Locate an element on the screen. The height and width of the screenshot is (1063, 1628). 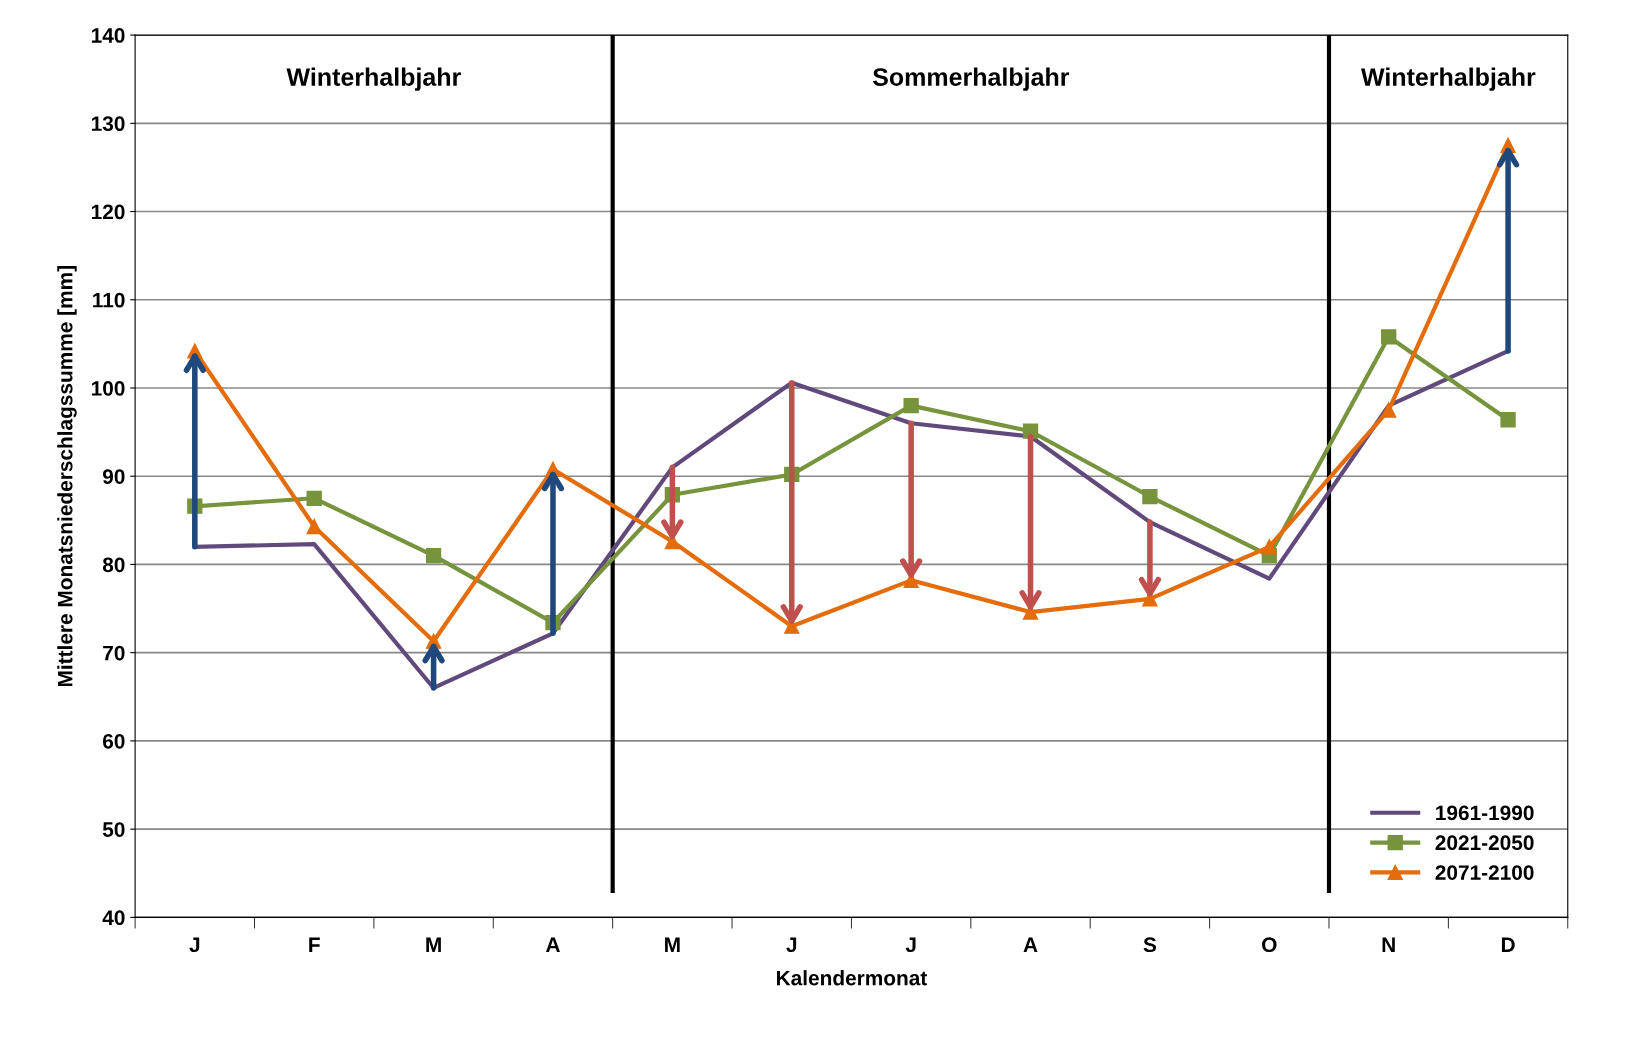
x-axis-title: Kalendermonat is located at coordinates (852, 978).